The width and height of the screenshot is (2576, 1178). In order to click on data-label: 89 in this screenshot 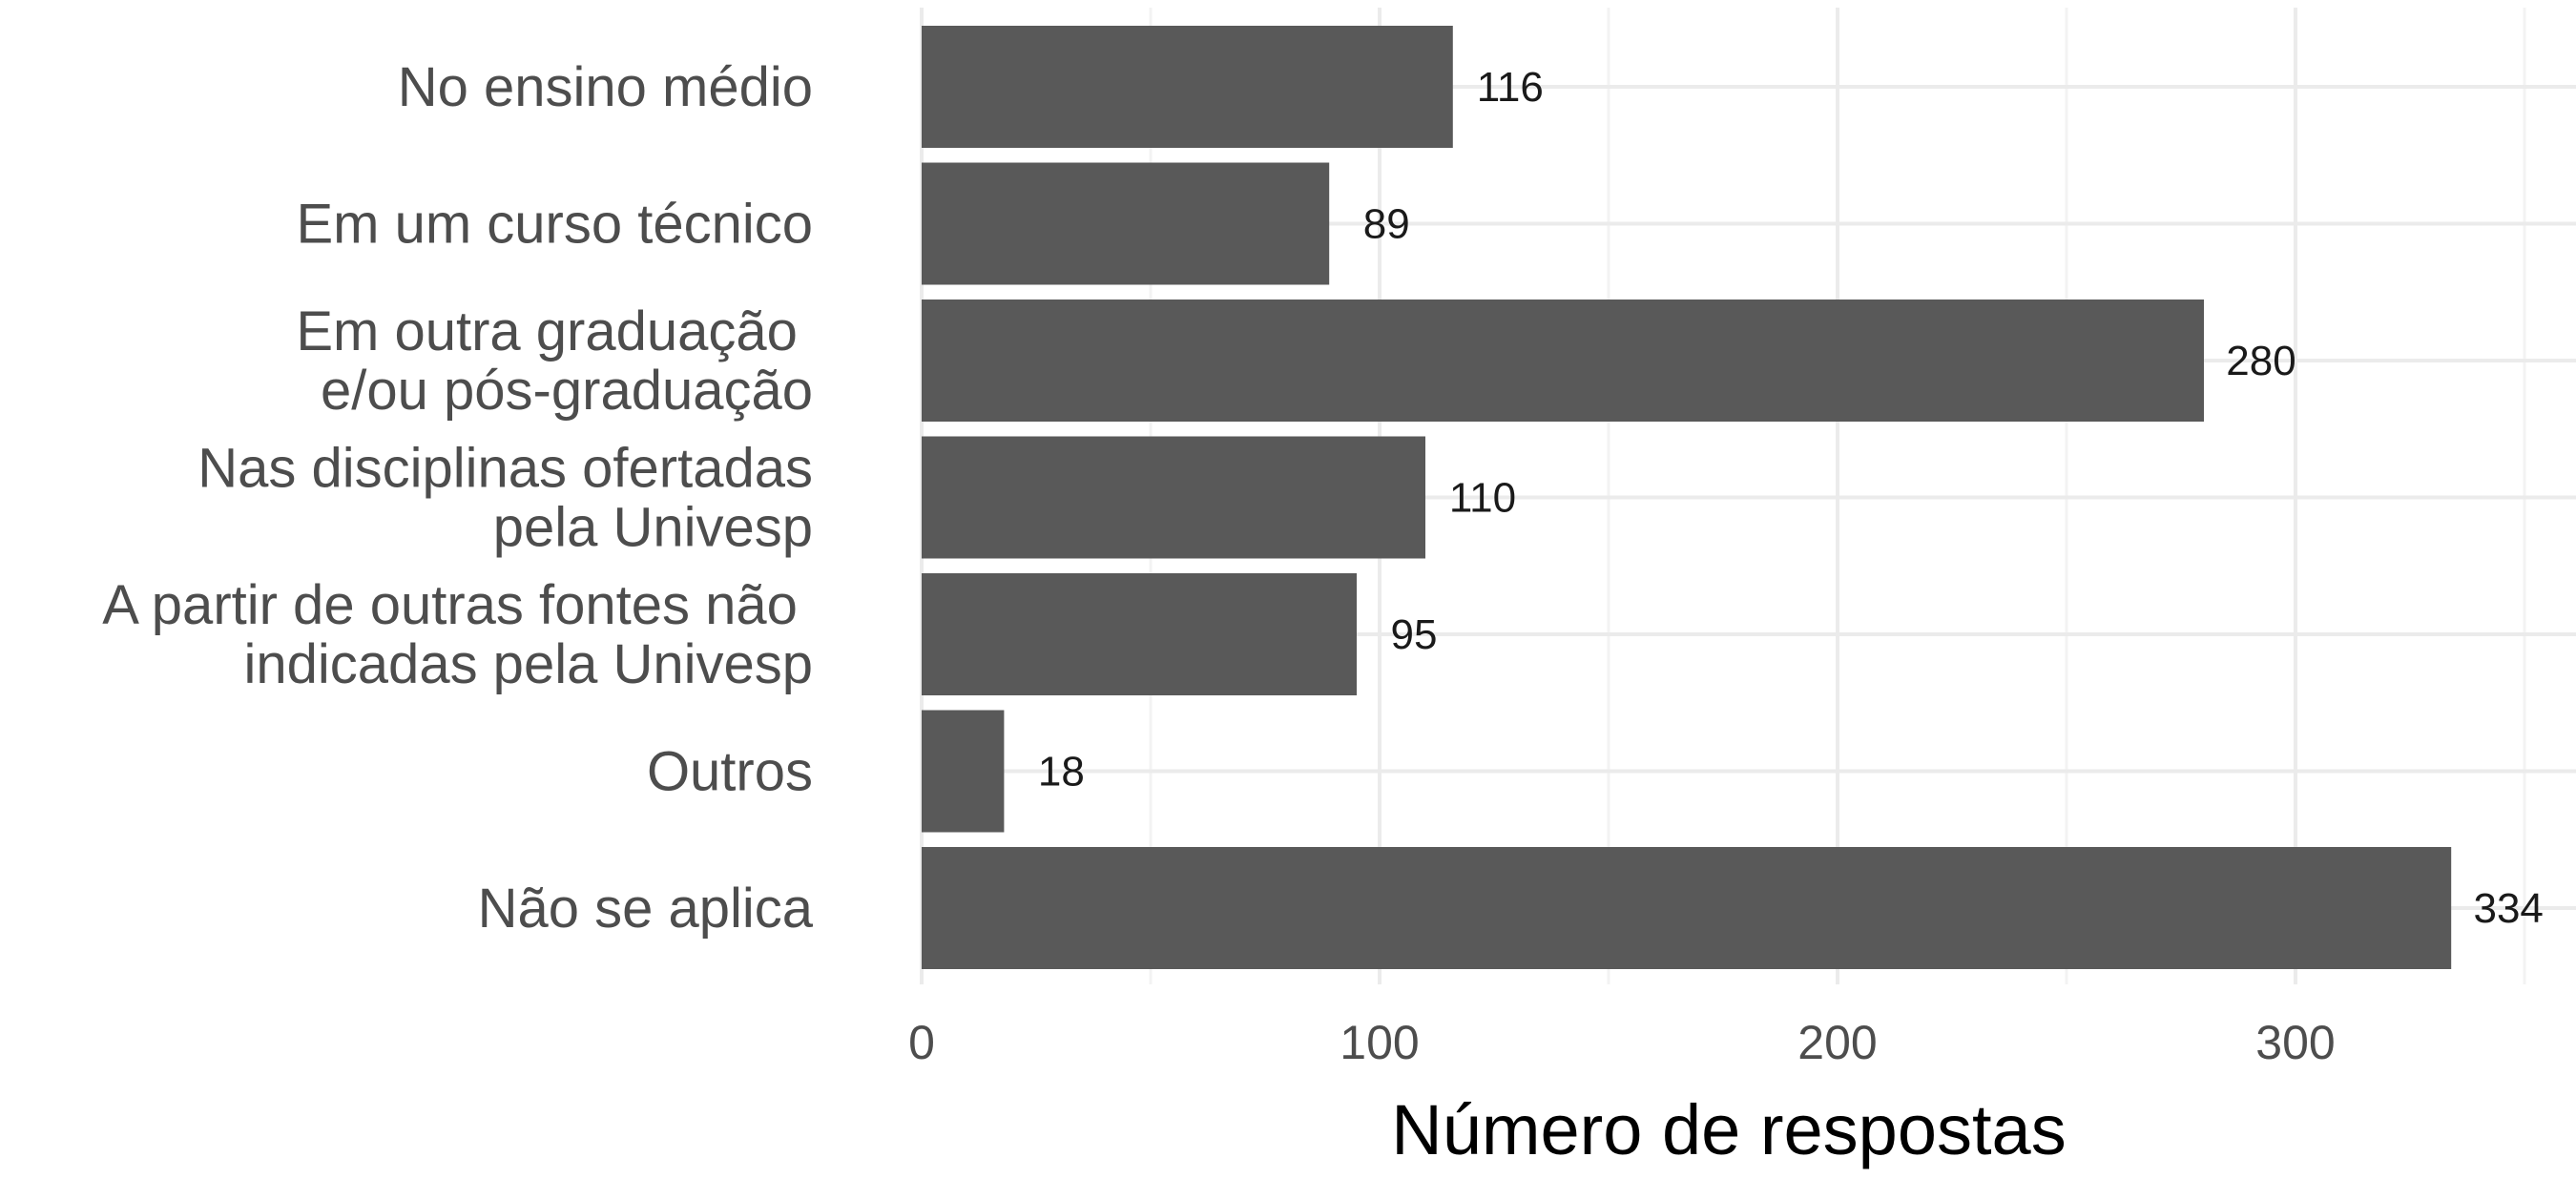, I will do `click(1386, 224)`.